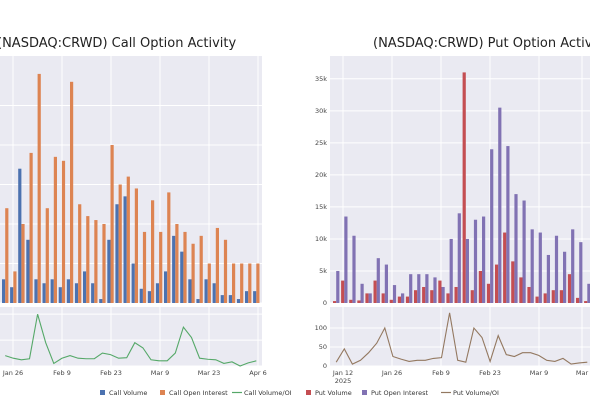  I want to click on x-tick-label: Mar 23, so click(209, 373).